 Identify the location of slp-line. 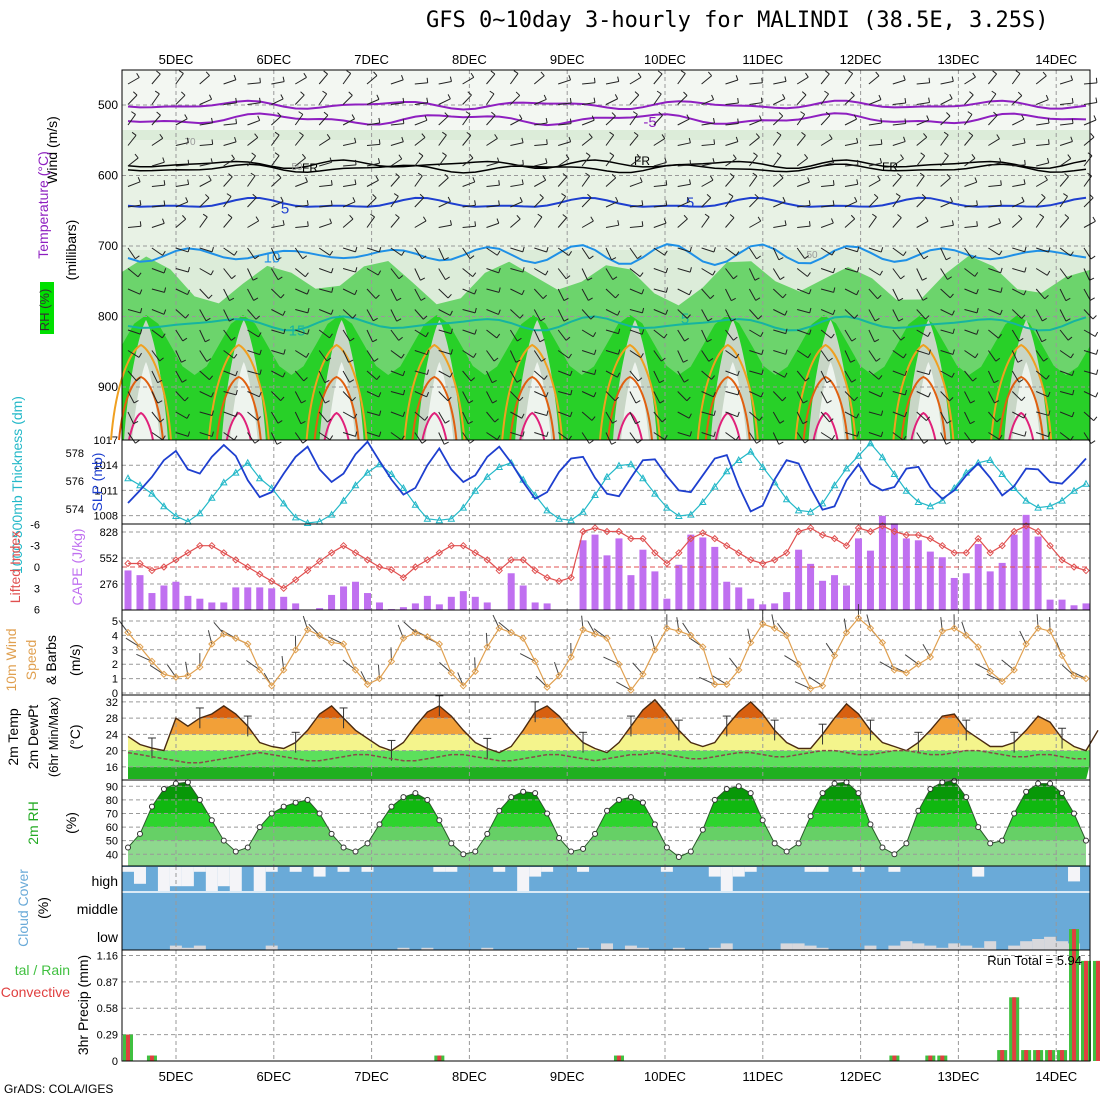
(607, 476).